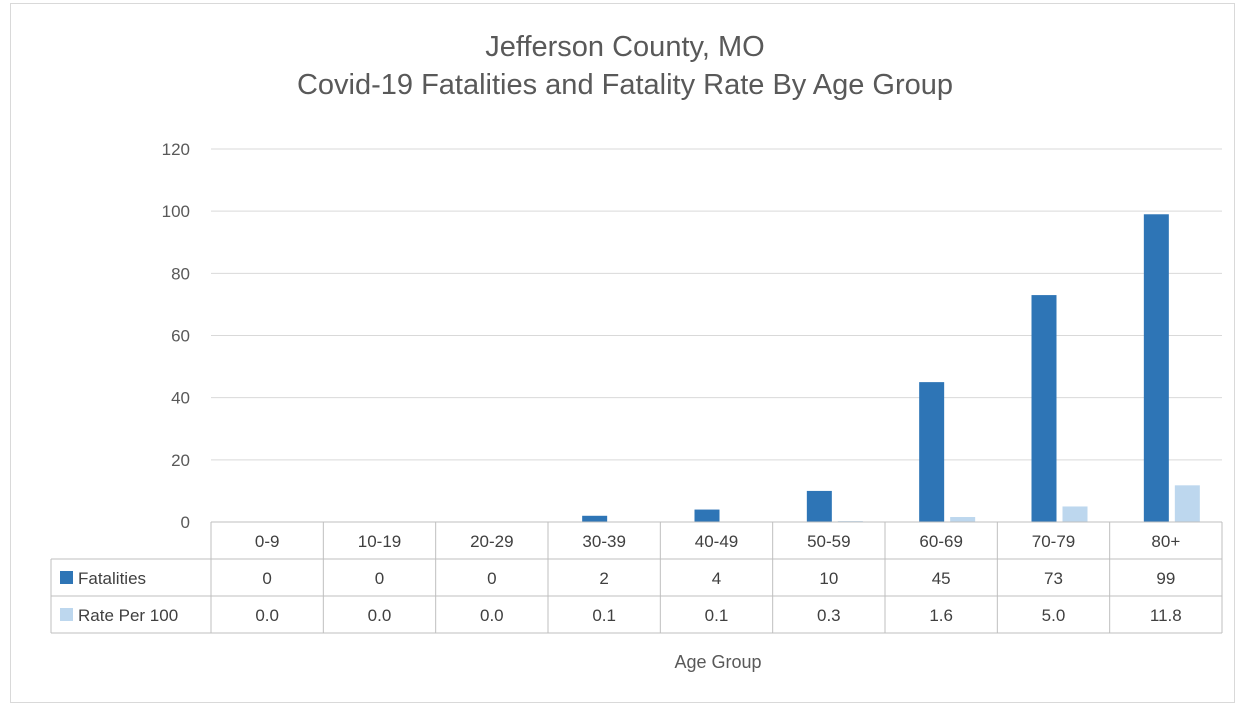 This screenshot has height=704, width=1250. I want to click on x-tick-label: 60-69, so click(940, 541).